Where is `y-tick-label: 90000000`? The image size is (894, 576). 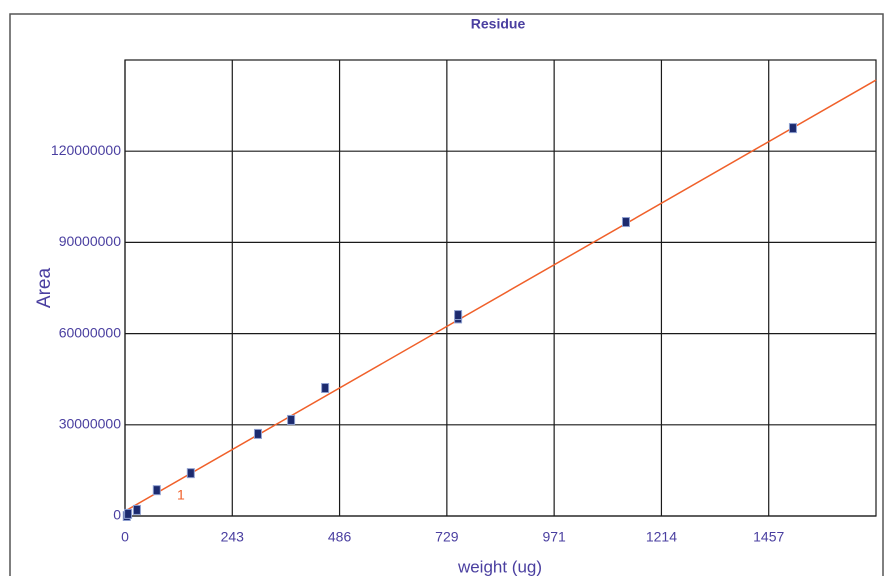
y-tick-label: 90000000 is located at coordinates (90, 241).